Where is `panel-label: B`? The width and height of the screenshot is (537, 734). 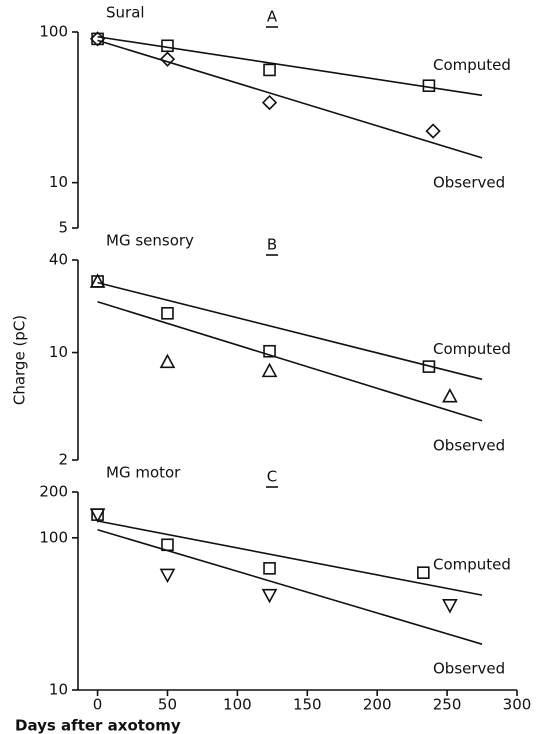 panel-label: B is located at coordinates (272, 245).